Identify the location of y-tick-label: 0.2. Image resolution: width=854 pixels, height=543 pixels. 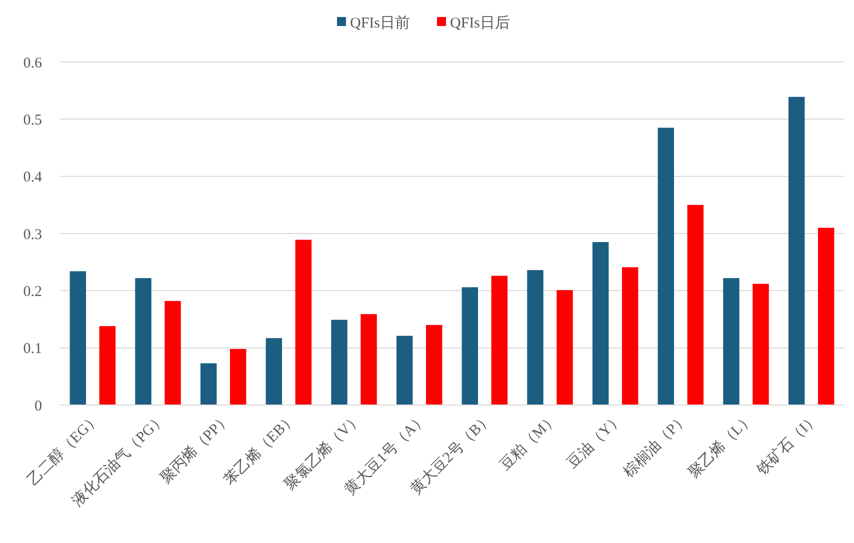
(32, 292).